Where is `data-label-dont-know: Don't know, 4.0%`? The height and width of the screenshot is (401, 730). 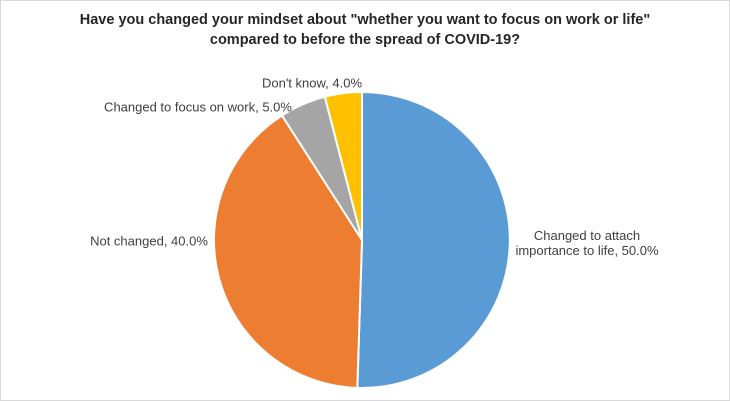 data-label-dont-know: Don't know, 4.0% is located at coordinates (312, 83).